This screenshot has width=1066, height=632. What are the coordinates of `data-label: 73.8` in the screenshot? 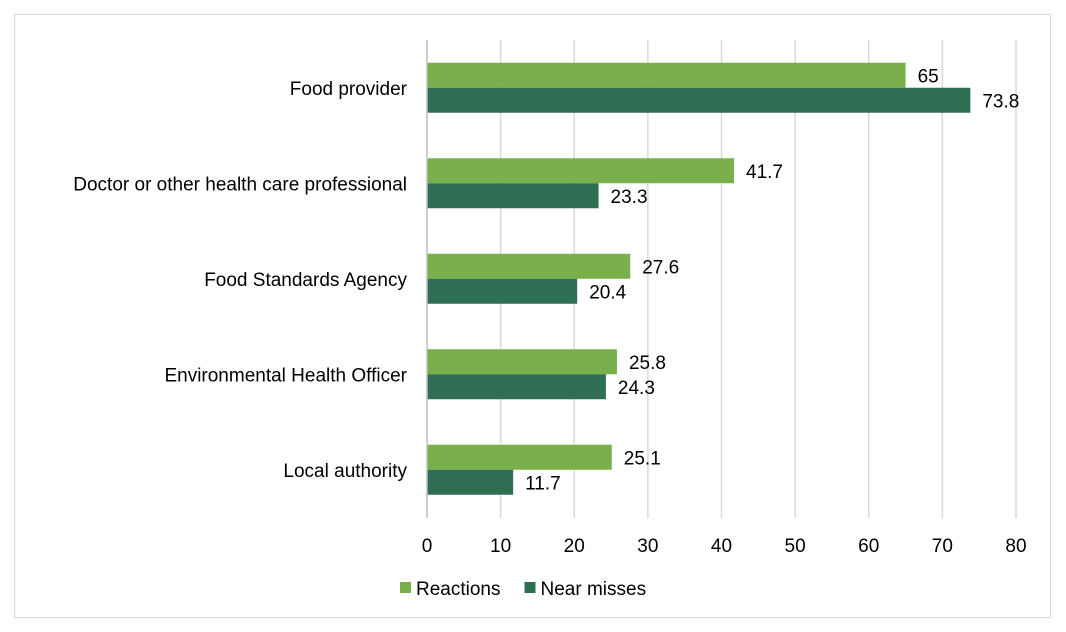 It's located at (1000, 101).